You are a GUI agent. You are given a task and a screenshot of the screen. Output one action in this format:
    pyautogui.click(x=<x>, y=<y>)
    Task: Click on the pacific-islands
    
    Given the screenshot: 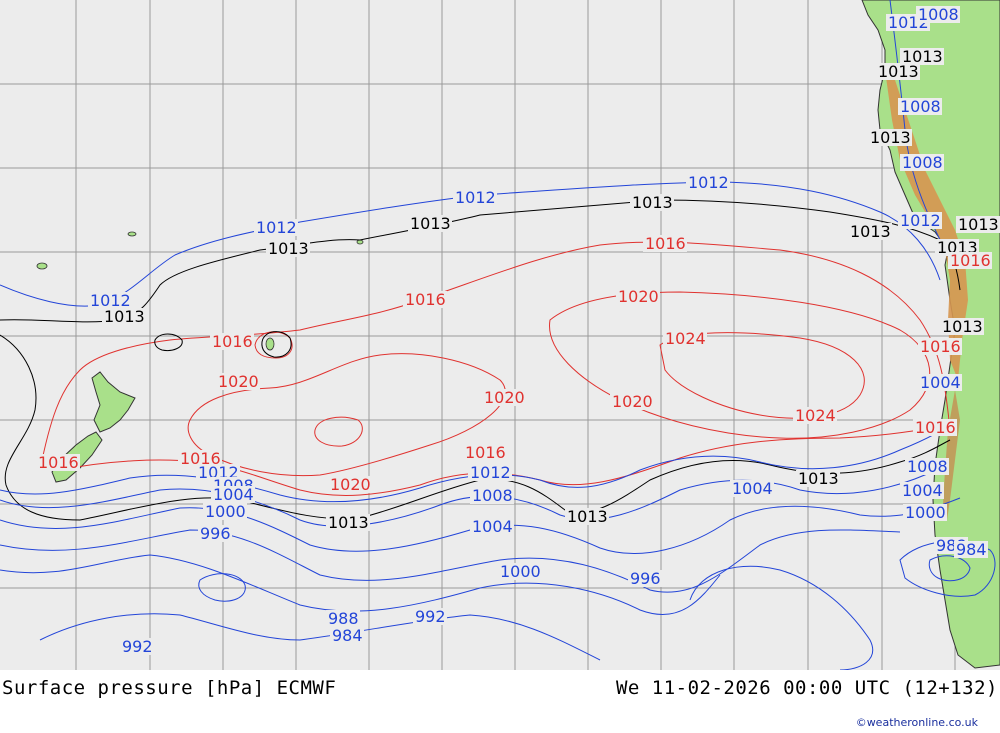 What is the action you would take?
    pyautogui.click(x=200, y=291)
    